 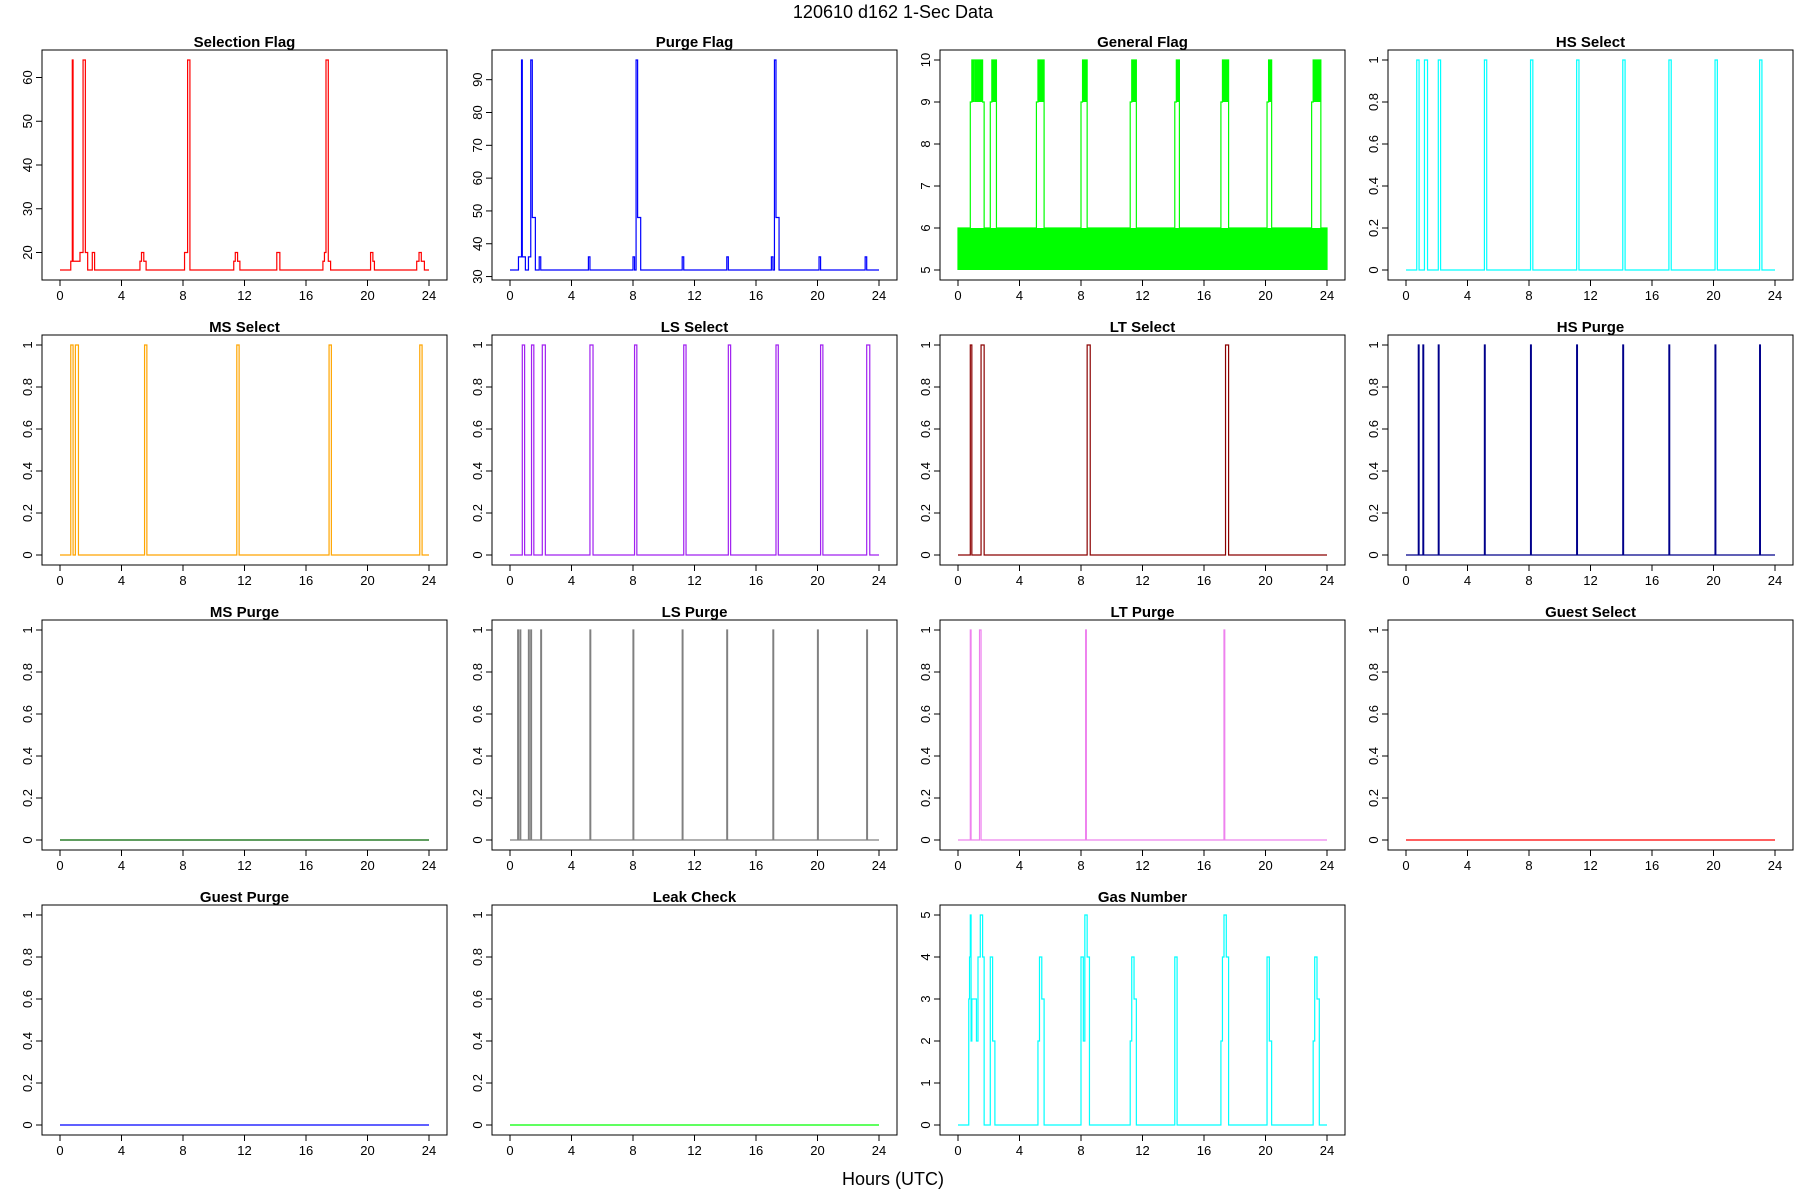 What do you see at coordinates (1132, 738) in the screenshot?
I see `panel-lt-purge: LT Purge 0 4 8 12 16 20 24 0 0.2 0.4 0.6 0.8 1` at bounding box center [1132, 738].